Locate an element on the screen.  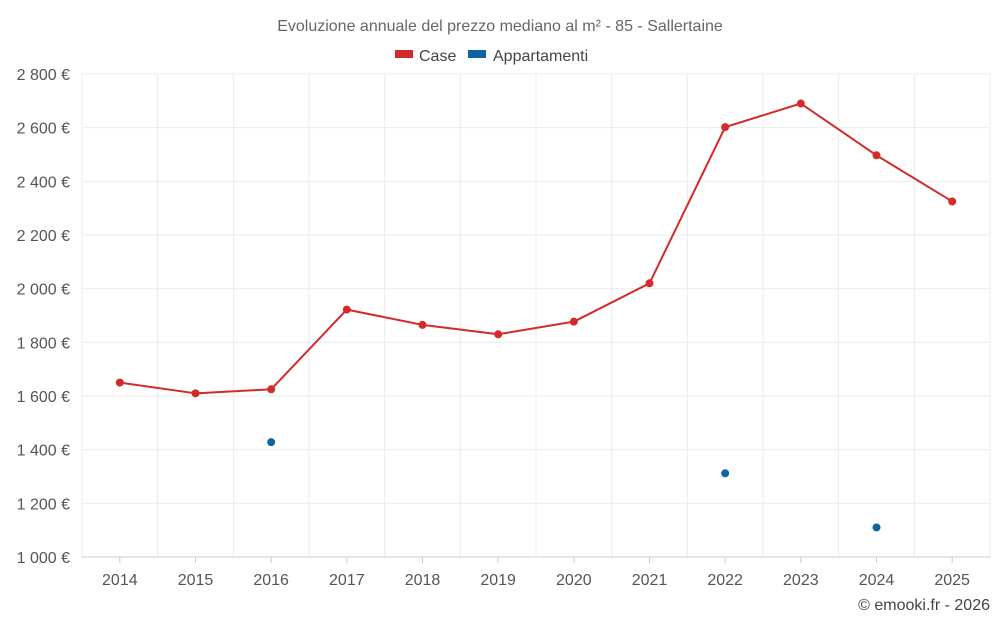
x-tick-label: 2023 is located at coordinates (801, 580).